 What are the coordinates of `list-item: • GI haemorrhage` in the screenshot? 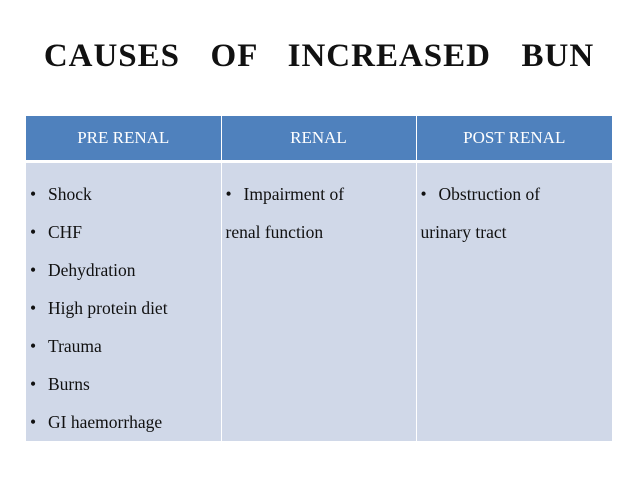 It's located at (125, 422).